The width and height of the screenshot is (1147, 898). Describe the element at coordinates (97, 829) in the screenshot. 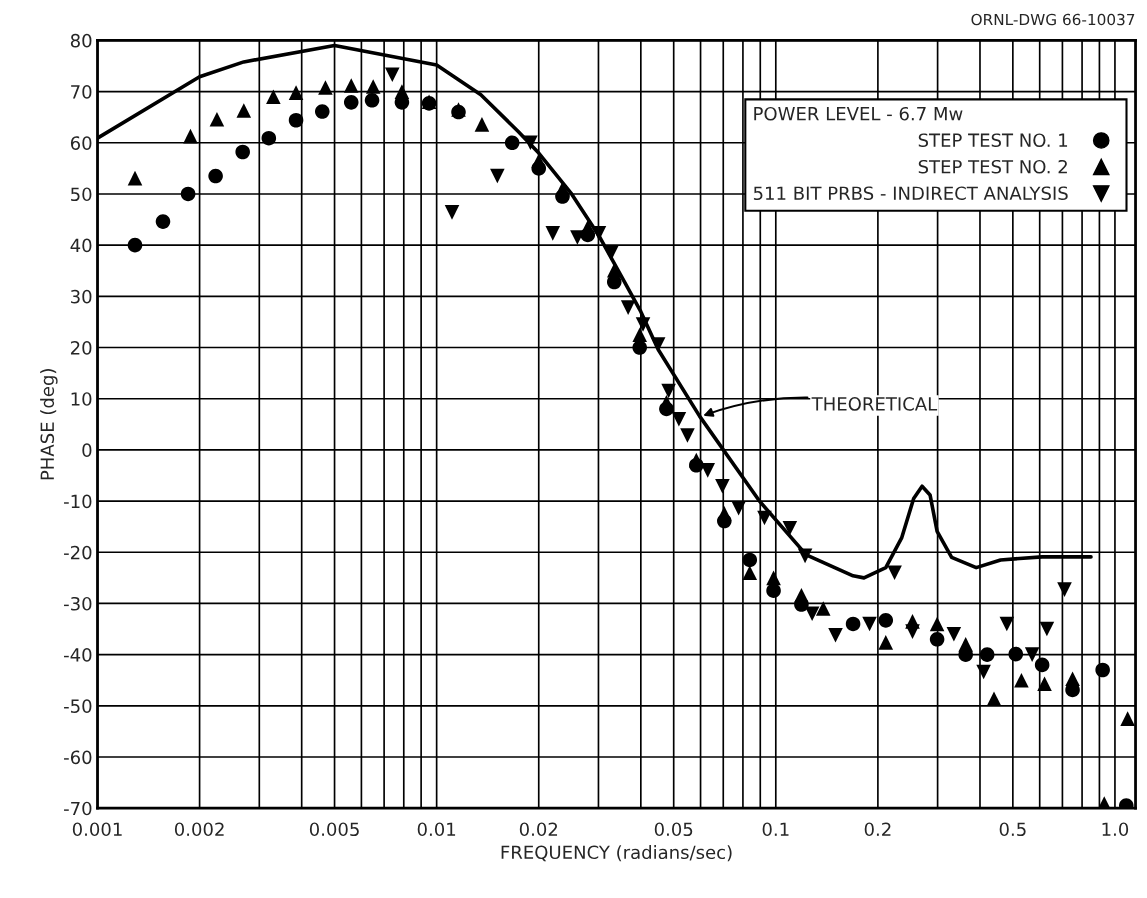

I see `x-tick-label: 0.001` at that location.